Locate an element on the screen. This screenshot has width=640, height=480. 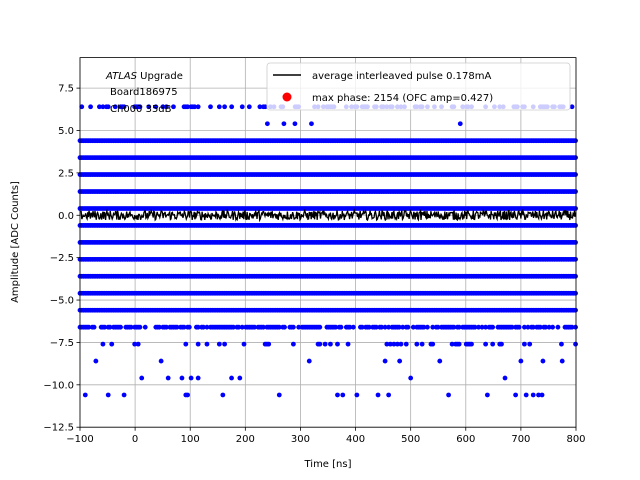
x-tick-label: 0 is located at coordinates (135, 439).